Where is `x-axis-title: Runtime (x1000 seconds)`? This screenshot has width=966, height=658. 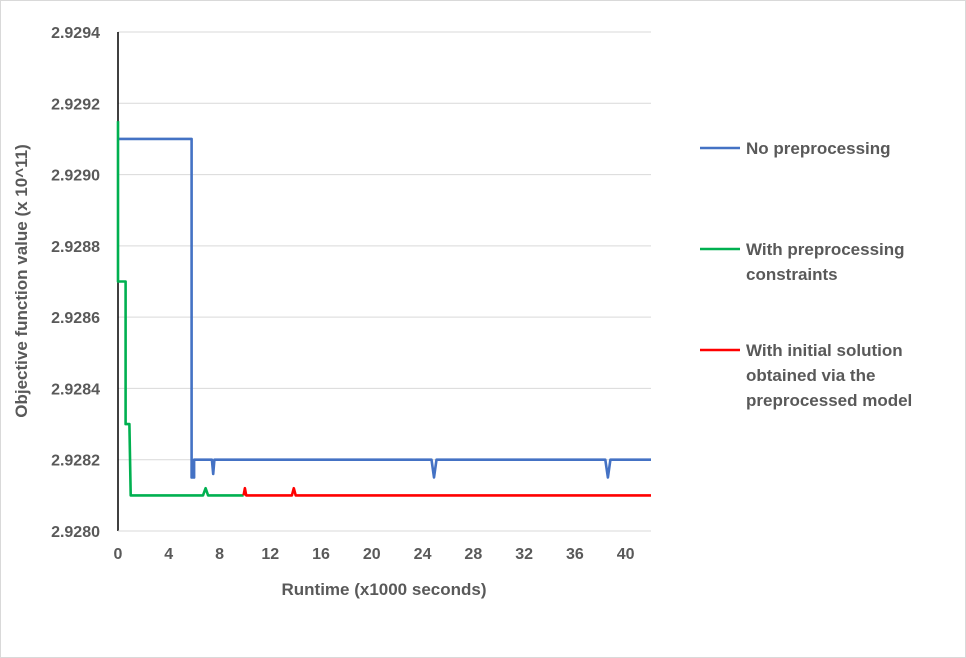
x-axis-title: Runtime (x1000 seconds) is located at coordinates (383, 589).